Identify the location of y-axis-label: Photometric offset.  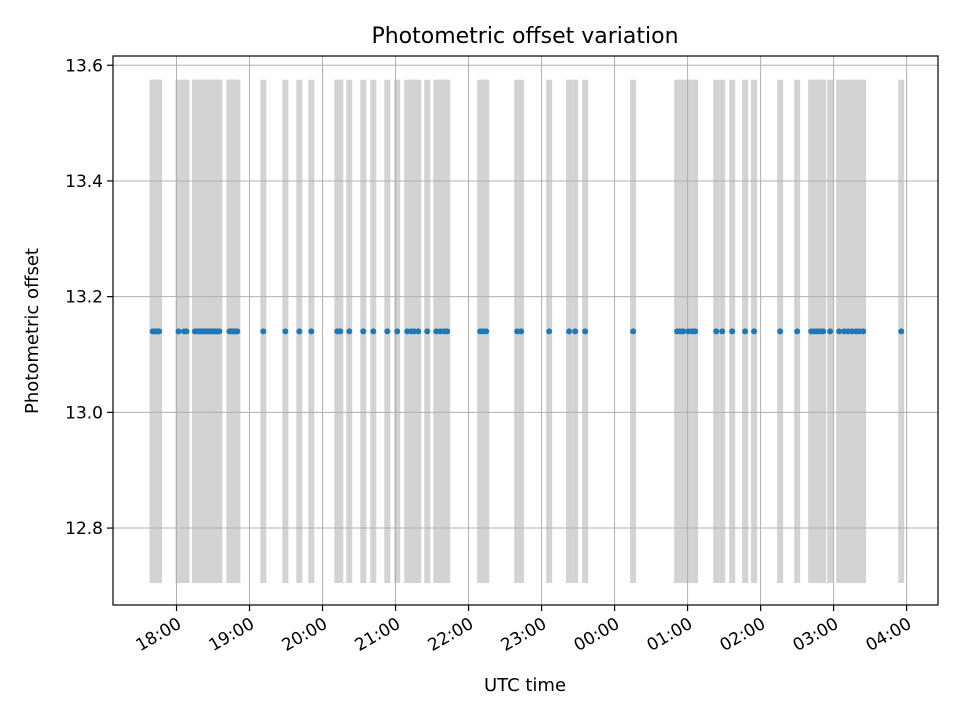
(32, 331).